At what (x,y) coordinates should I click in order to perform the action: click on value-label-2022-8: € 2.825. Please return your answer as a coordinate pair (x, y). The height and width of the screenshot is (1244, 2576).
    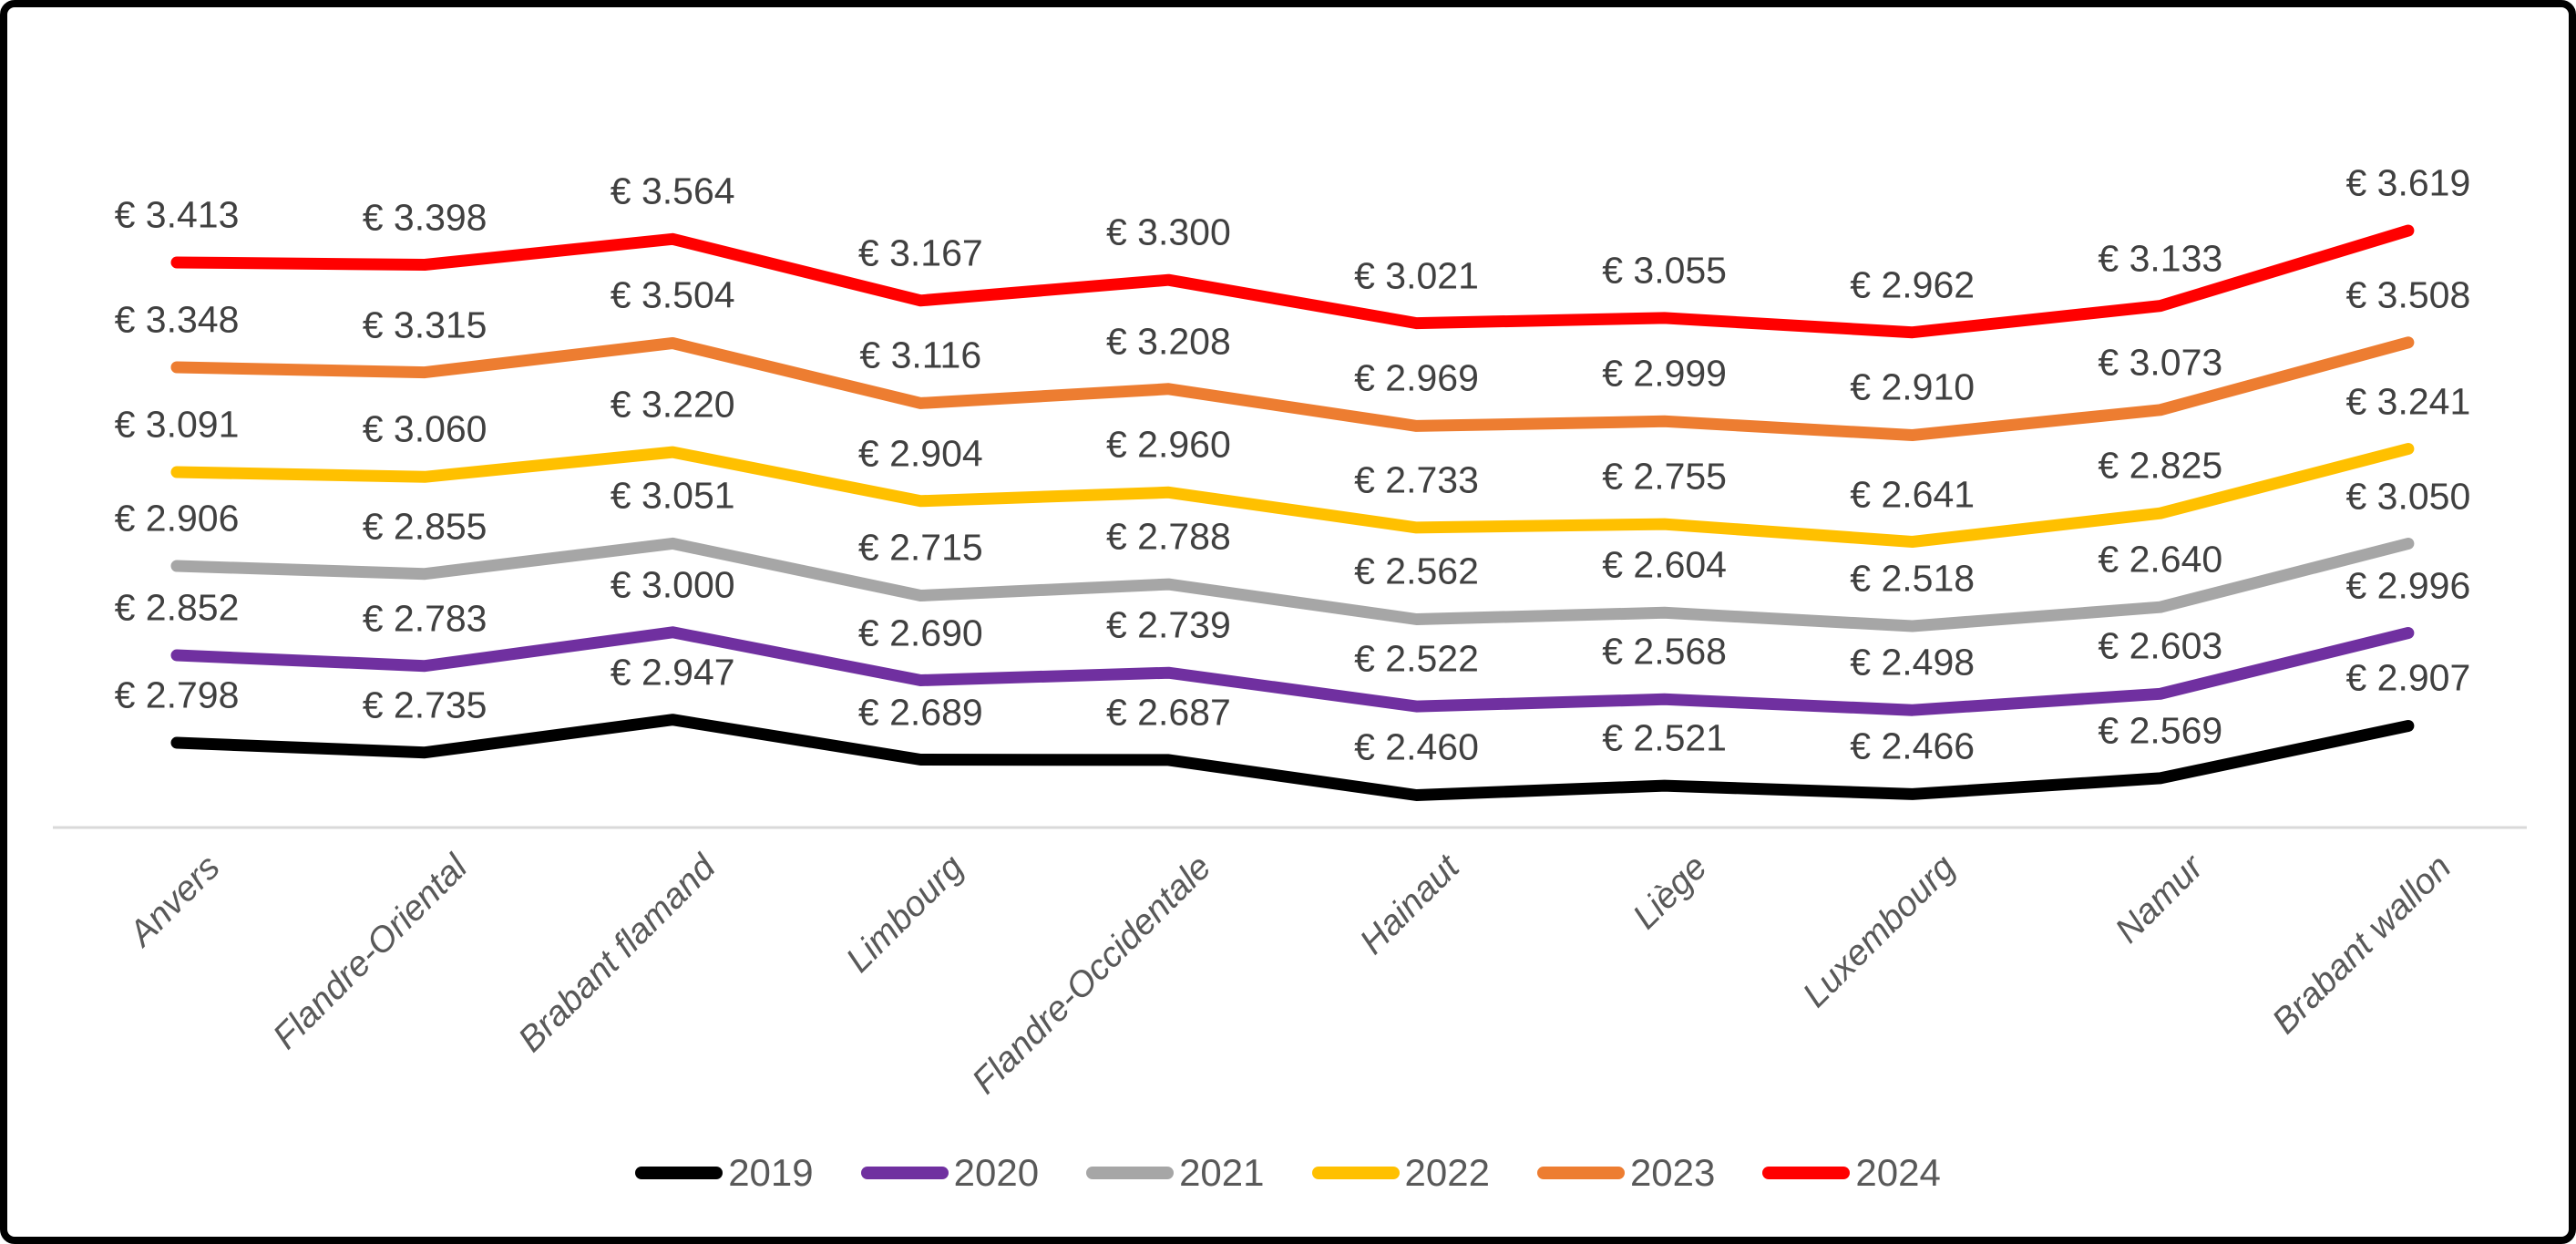
    Looking at the image, I should click on (2160, 466).